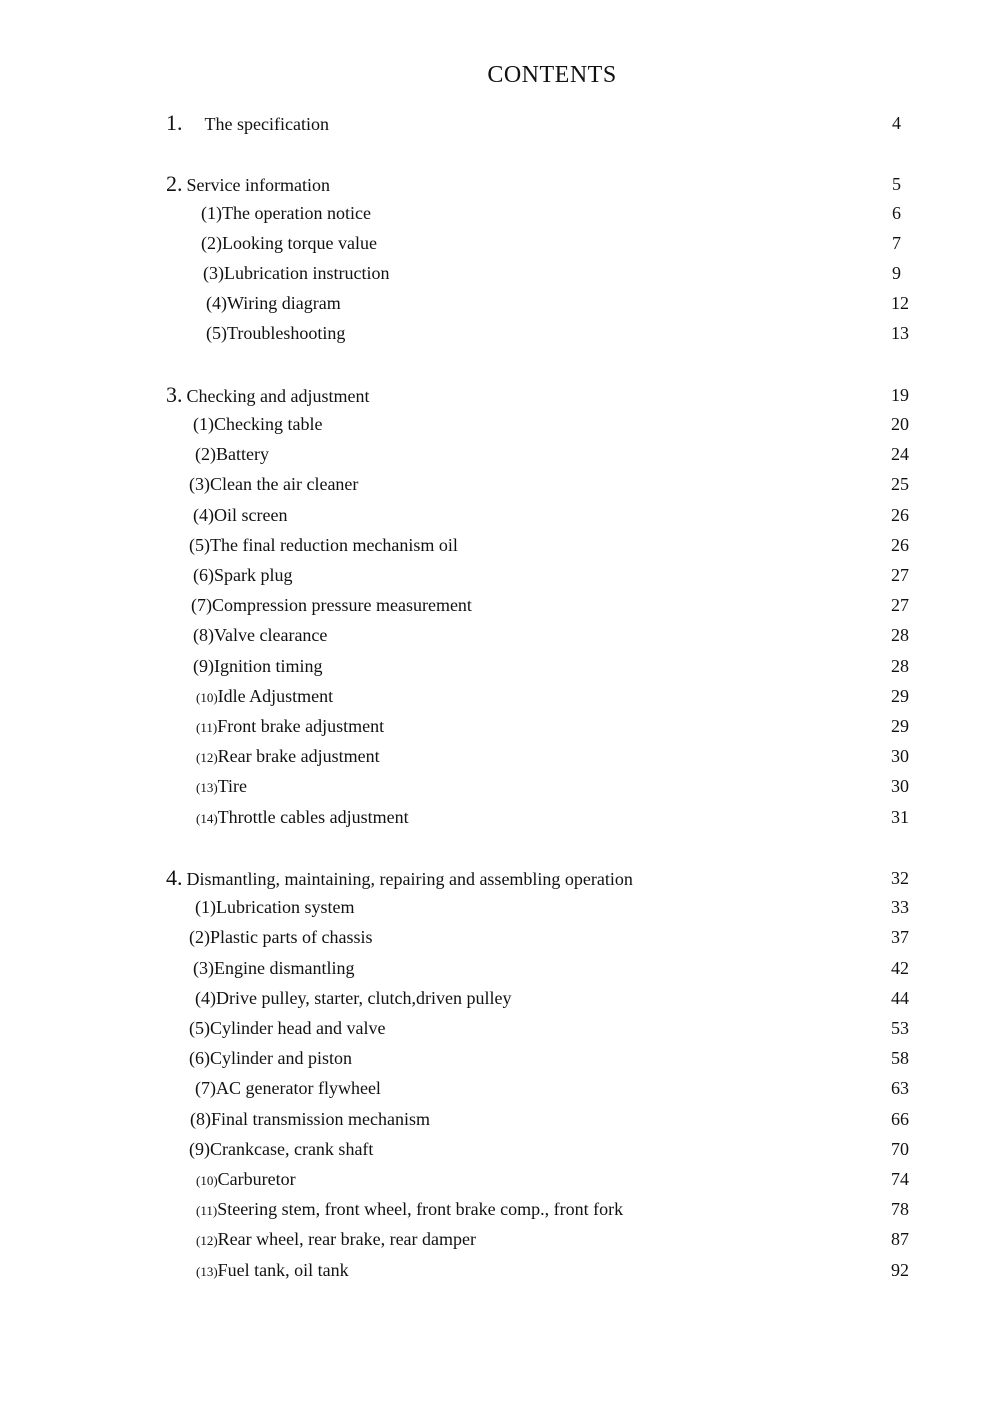  I want to click on section-number: 1., so click(174, 122).